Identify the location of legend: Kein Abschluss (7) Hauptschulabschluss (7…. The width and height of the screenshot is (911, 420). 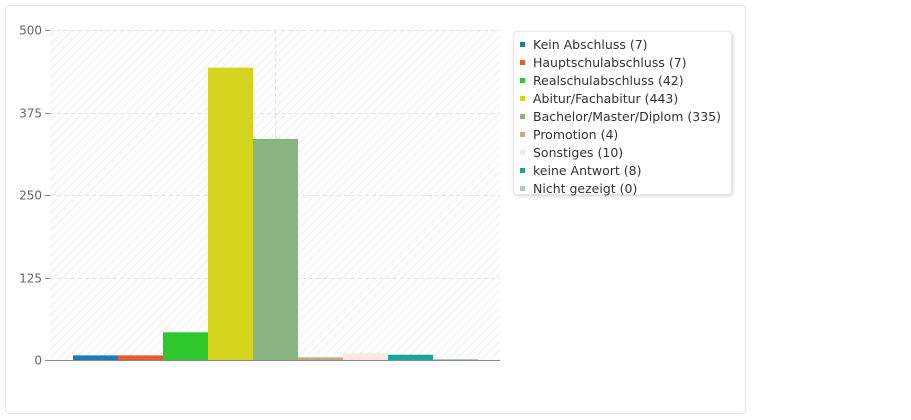
(622, 114).